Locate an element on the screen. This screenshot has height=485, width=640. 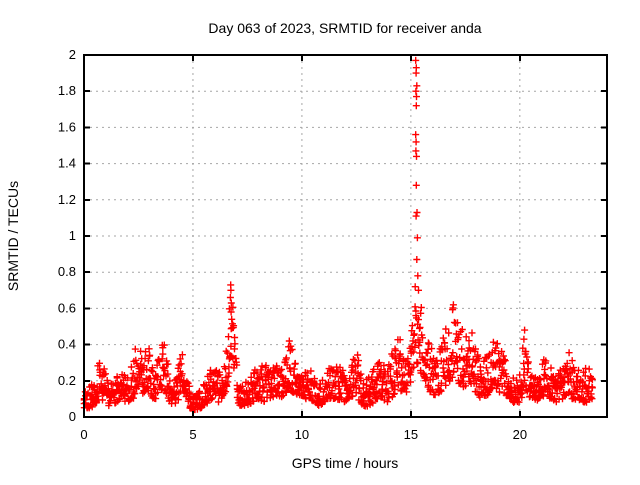
y-tick-label: 1.2 is located at coordinates (67, 199).